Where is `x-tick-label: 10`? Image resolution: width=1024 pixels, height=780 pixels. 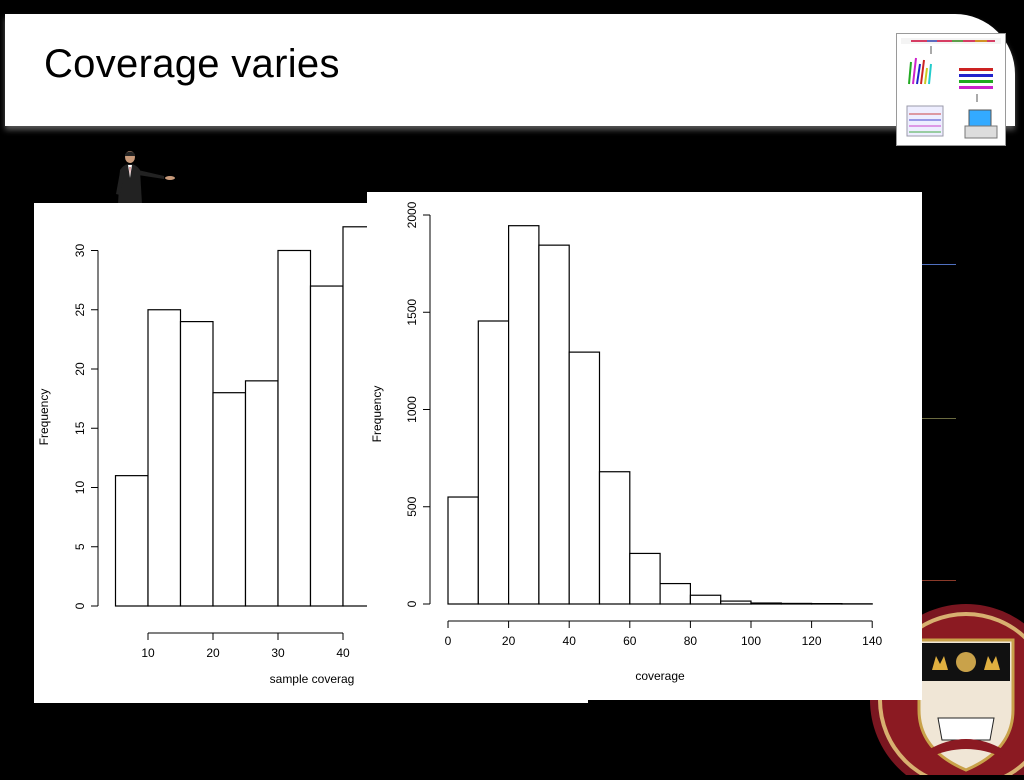
x-tick-label: 10 is located at coordinates (148, 653).